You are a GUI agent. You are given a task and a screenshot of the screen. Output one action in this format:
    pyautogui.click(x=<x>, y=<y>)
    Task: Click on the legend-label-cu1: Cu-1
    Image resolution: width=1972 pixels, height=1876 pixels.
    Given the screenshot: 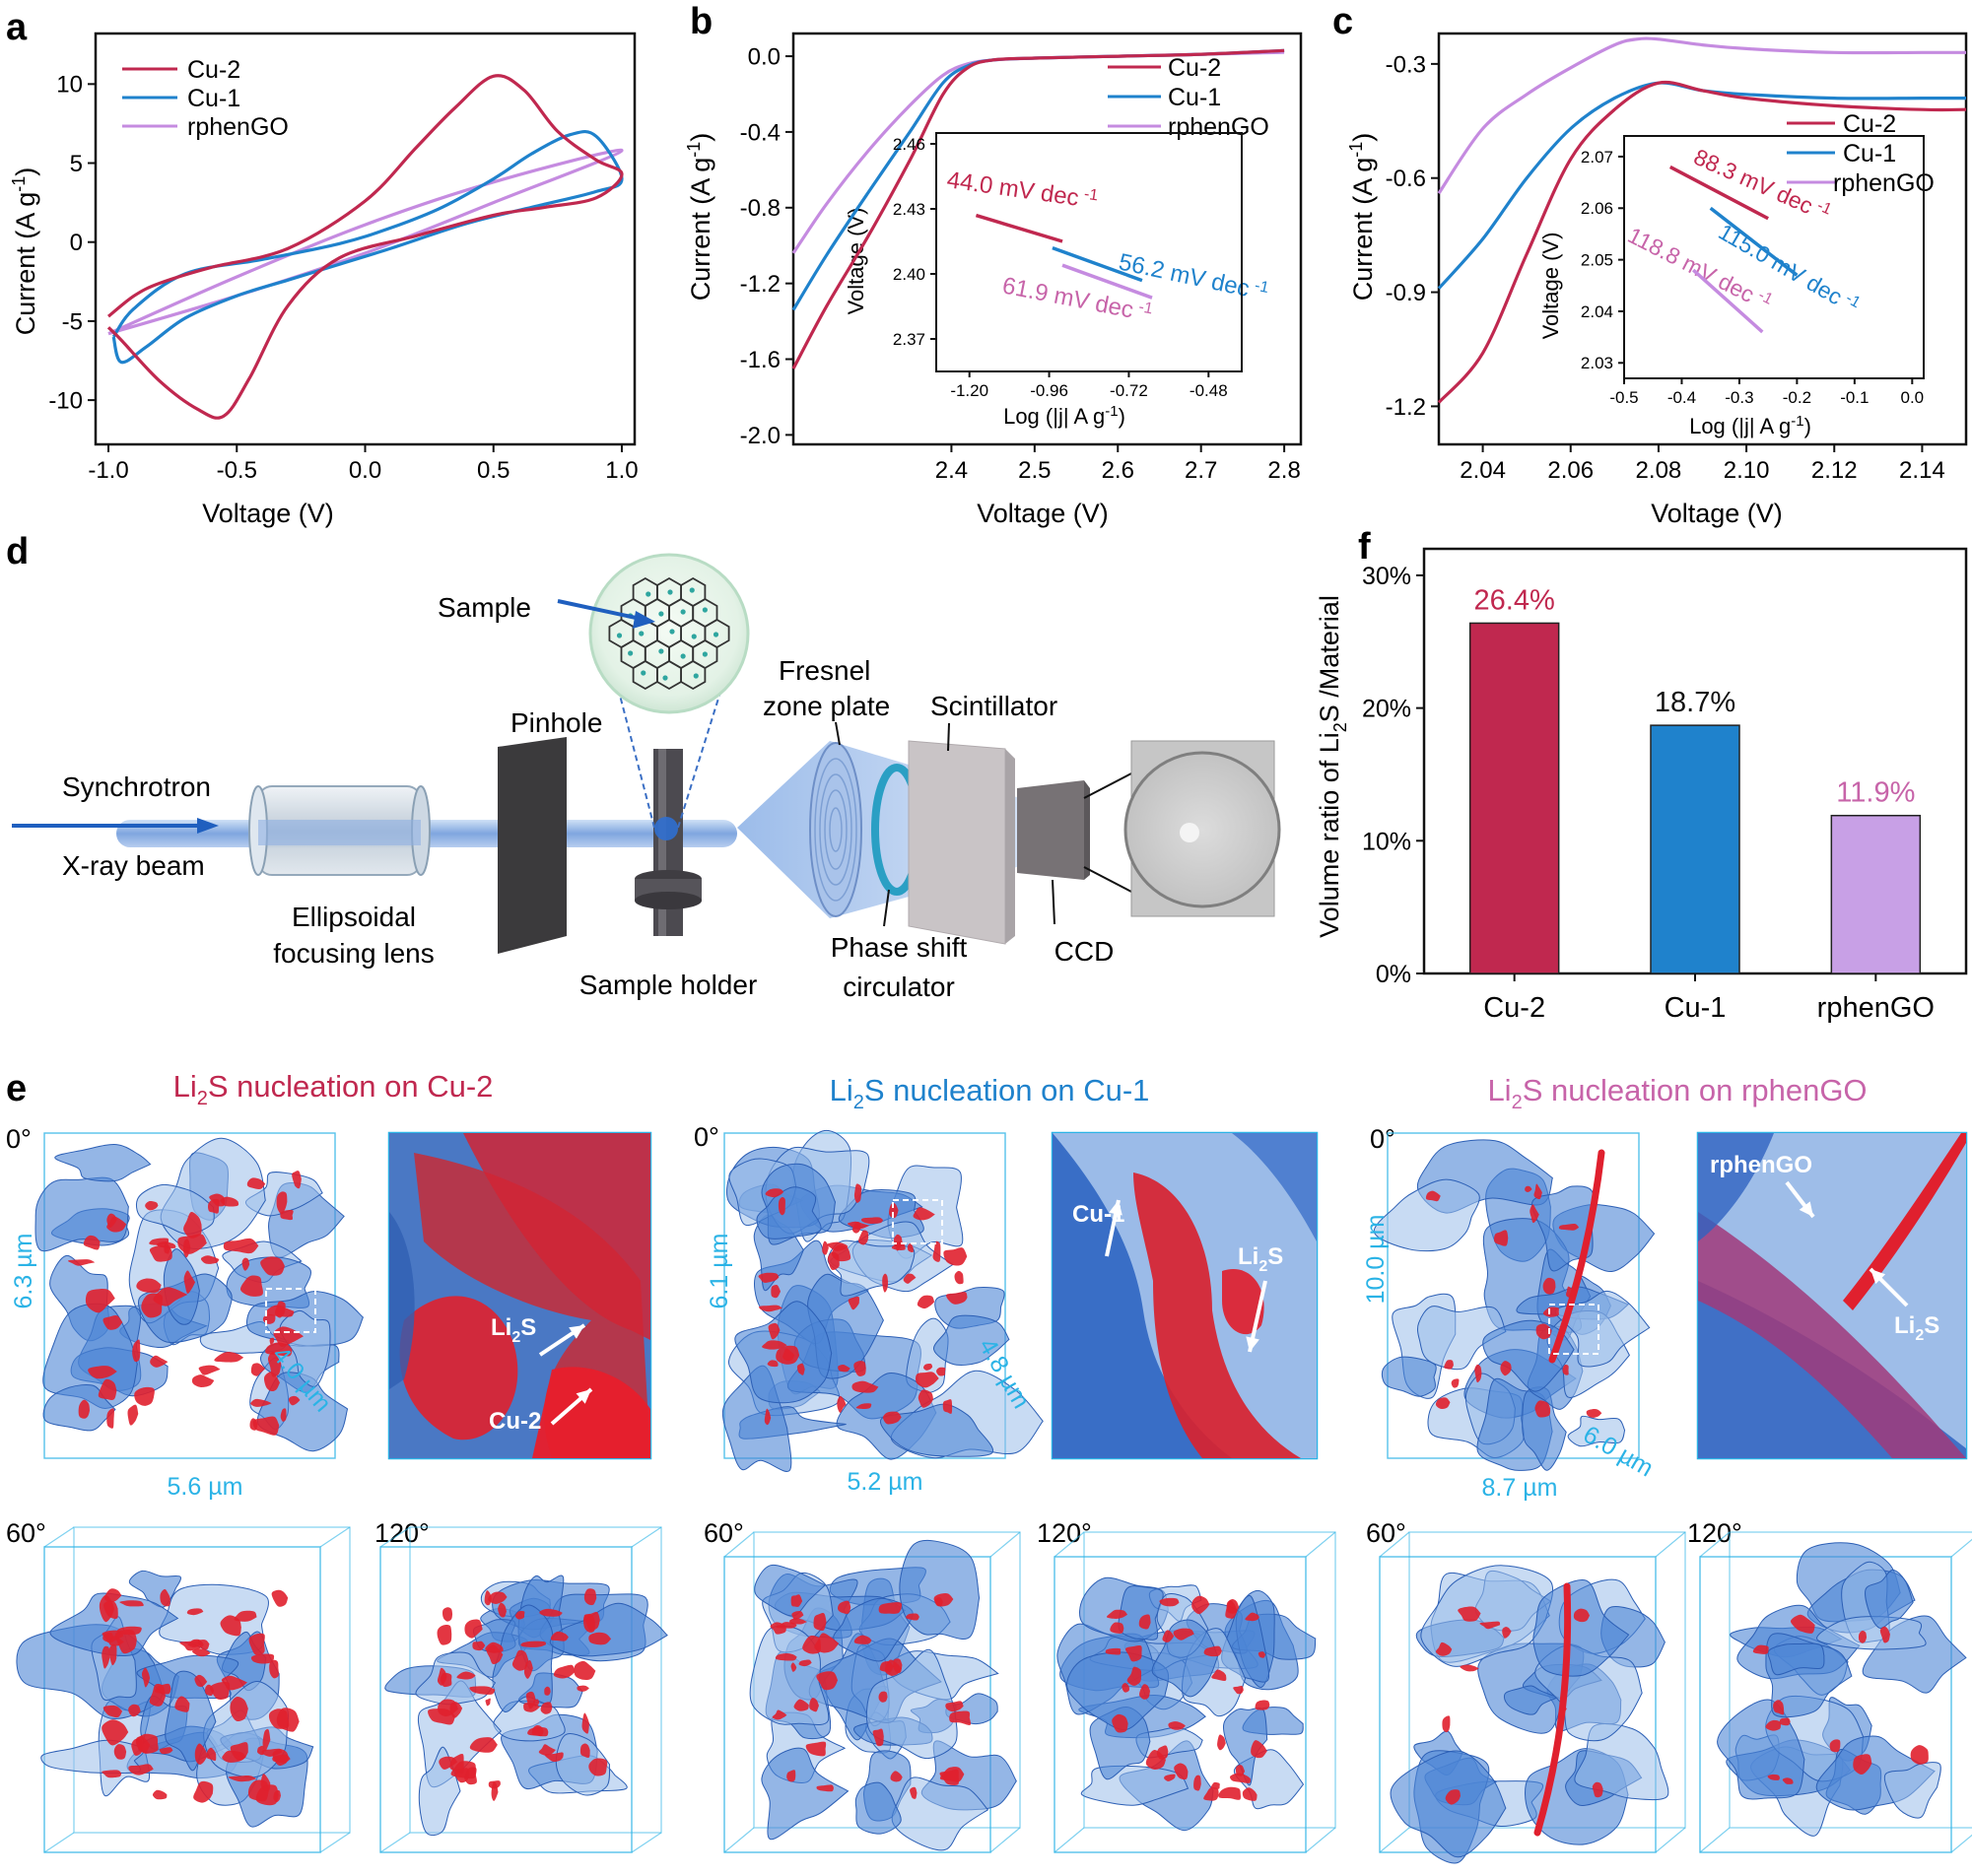 What is the action you would take?
    pyautogui.click(x=213, y=99)
    